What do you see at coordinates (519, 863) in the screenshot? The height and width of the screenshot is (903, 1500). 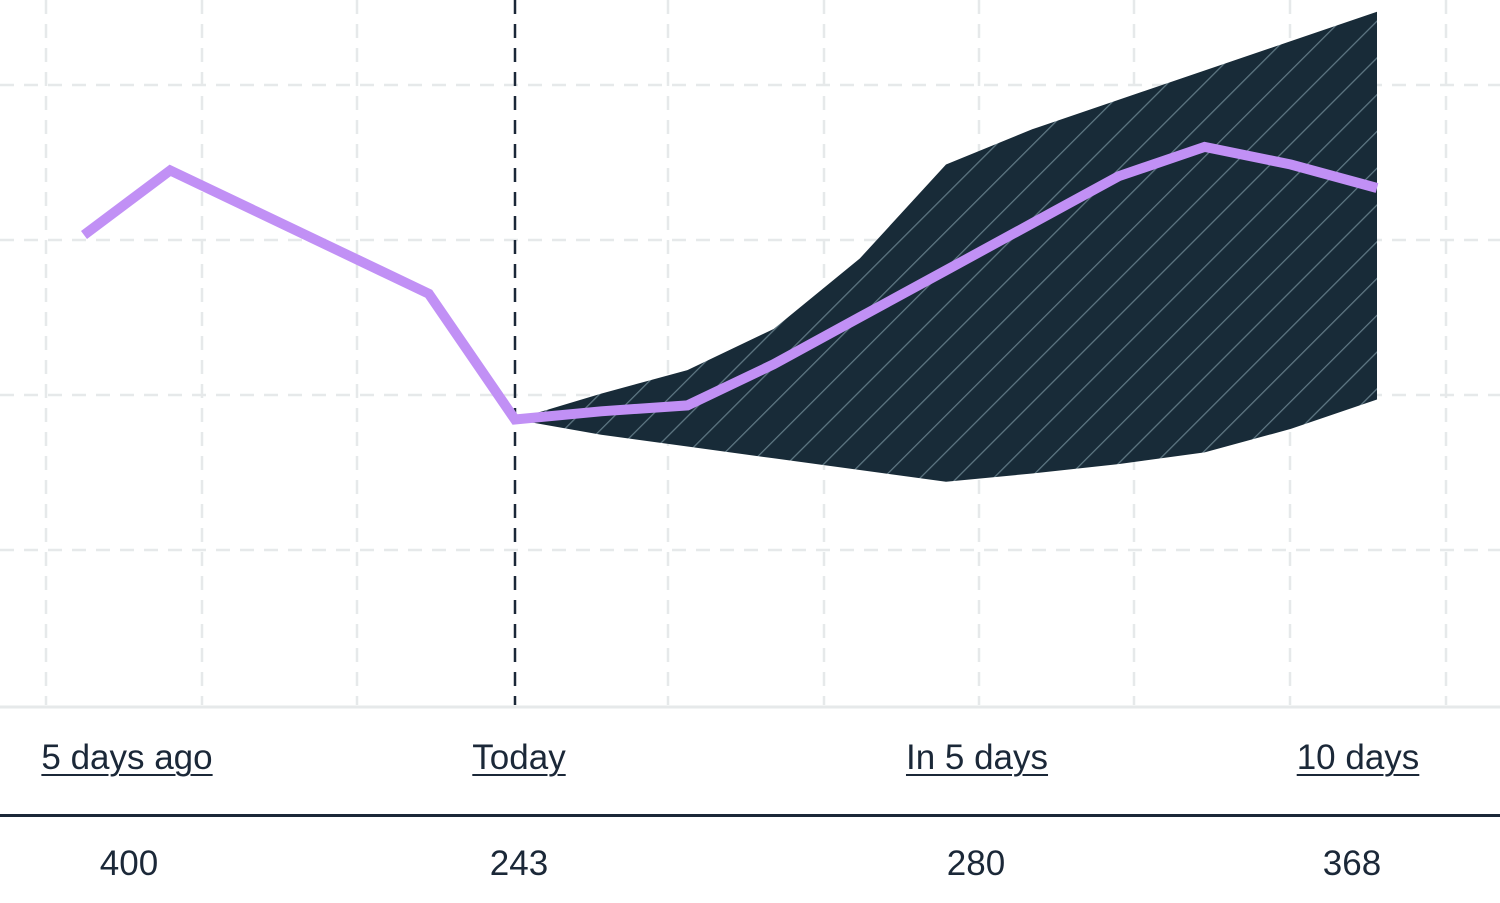 I see `value-today: 243` at bounding box center [519, 863].